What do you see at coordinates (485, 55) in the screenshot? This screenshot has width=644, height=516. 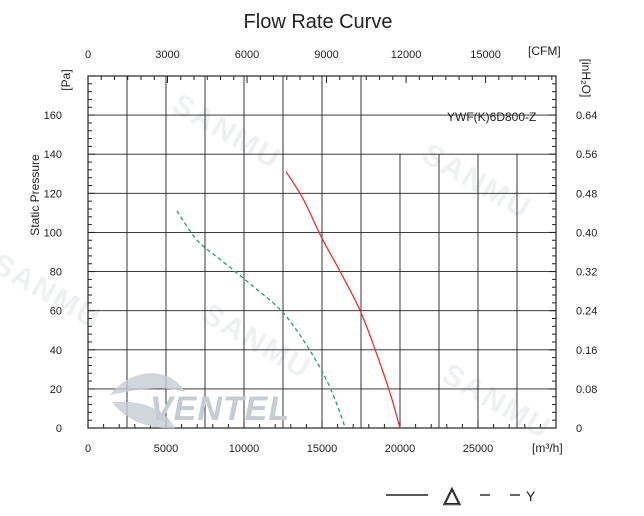 I see `x-tick-label-top: 15000` at bounding box center [485, 55].